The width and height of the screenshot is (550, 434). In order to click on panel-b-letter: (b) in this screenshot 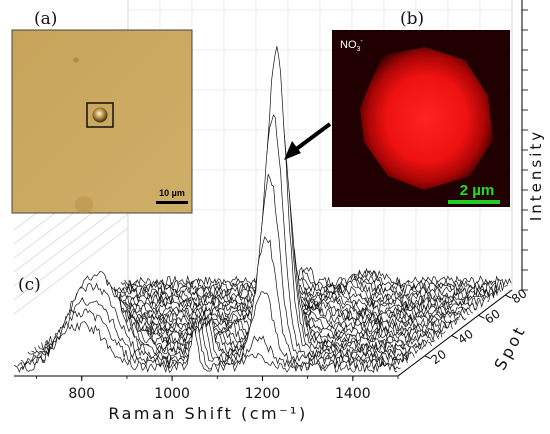, I will do `click(412, 19)`.